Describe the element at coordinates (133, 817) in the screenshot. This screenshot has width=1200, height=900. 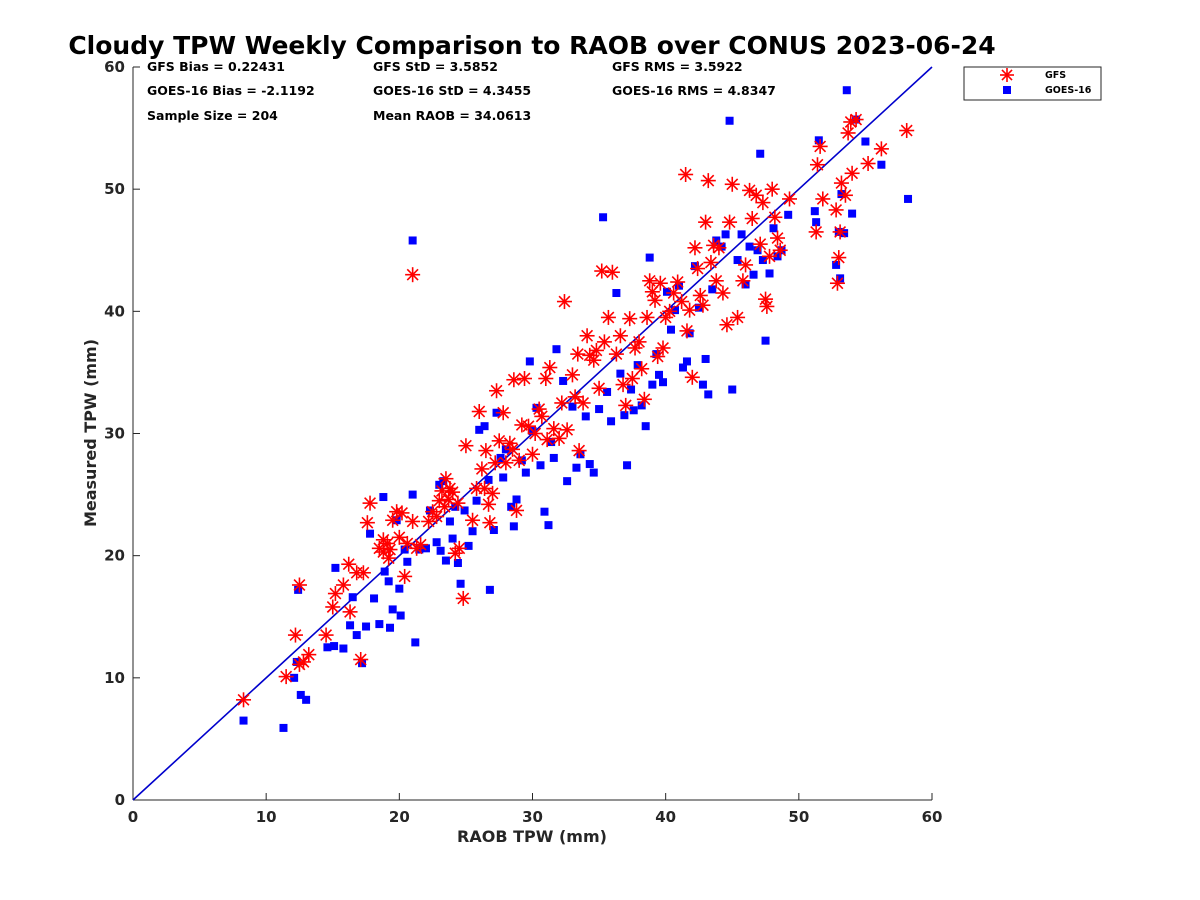
I see `x-tick-label: 0` at that location.